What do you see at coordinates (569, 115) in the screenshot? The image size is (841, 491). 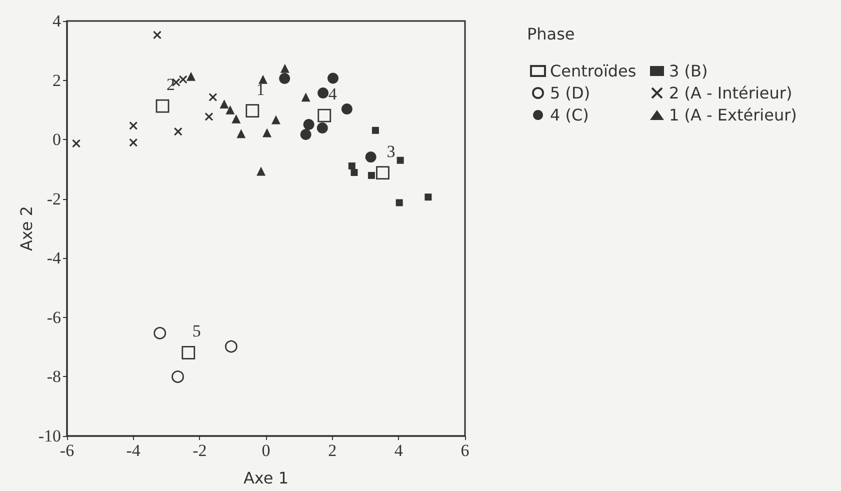 I see `legend-label: 4 (C)` at bounding box center [569, 115].